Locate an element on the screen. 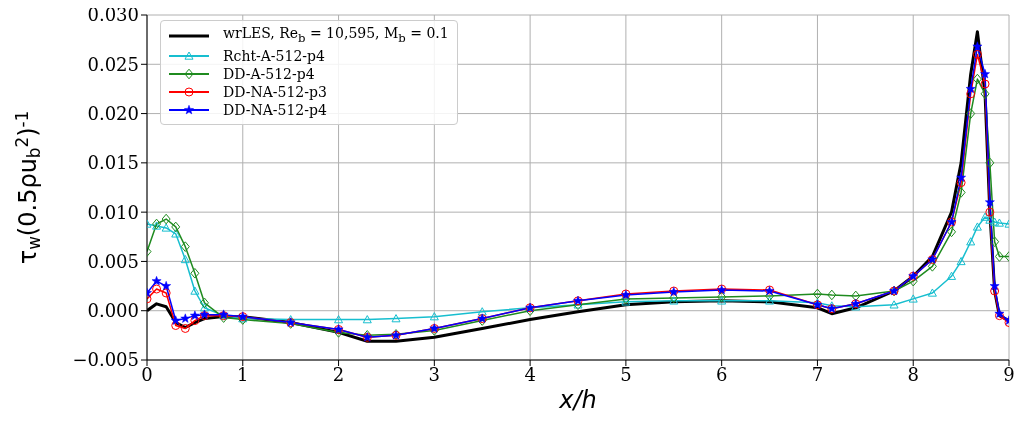 Image resolution: width=1025 pixels, height=421 pixels. y-tick-label: 0.015 is located at coordinates (113, 163).